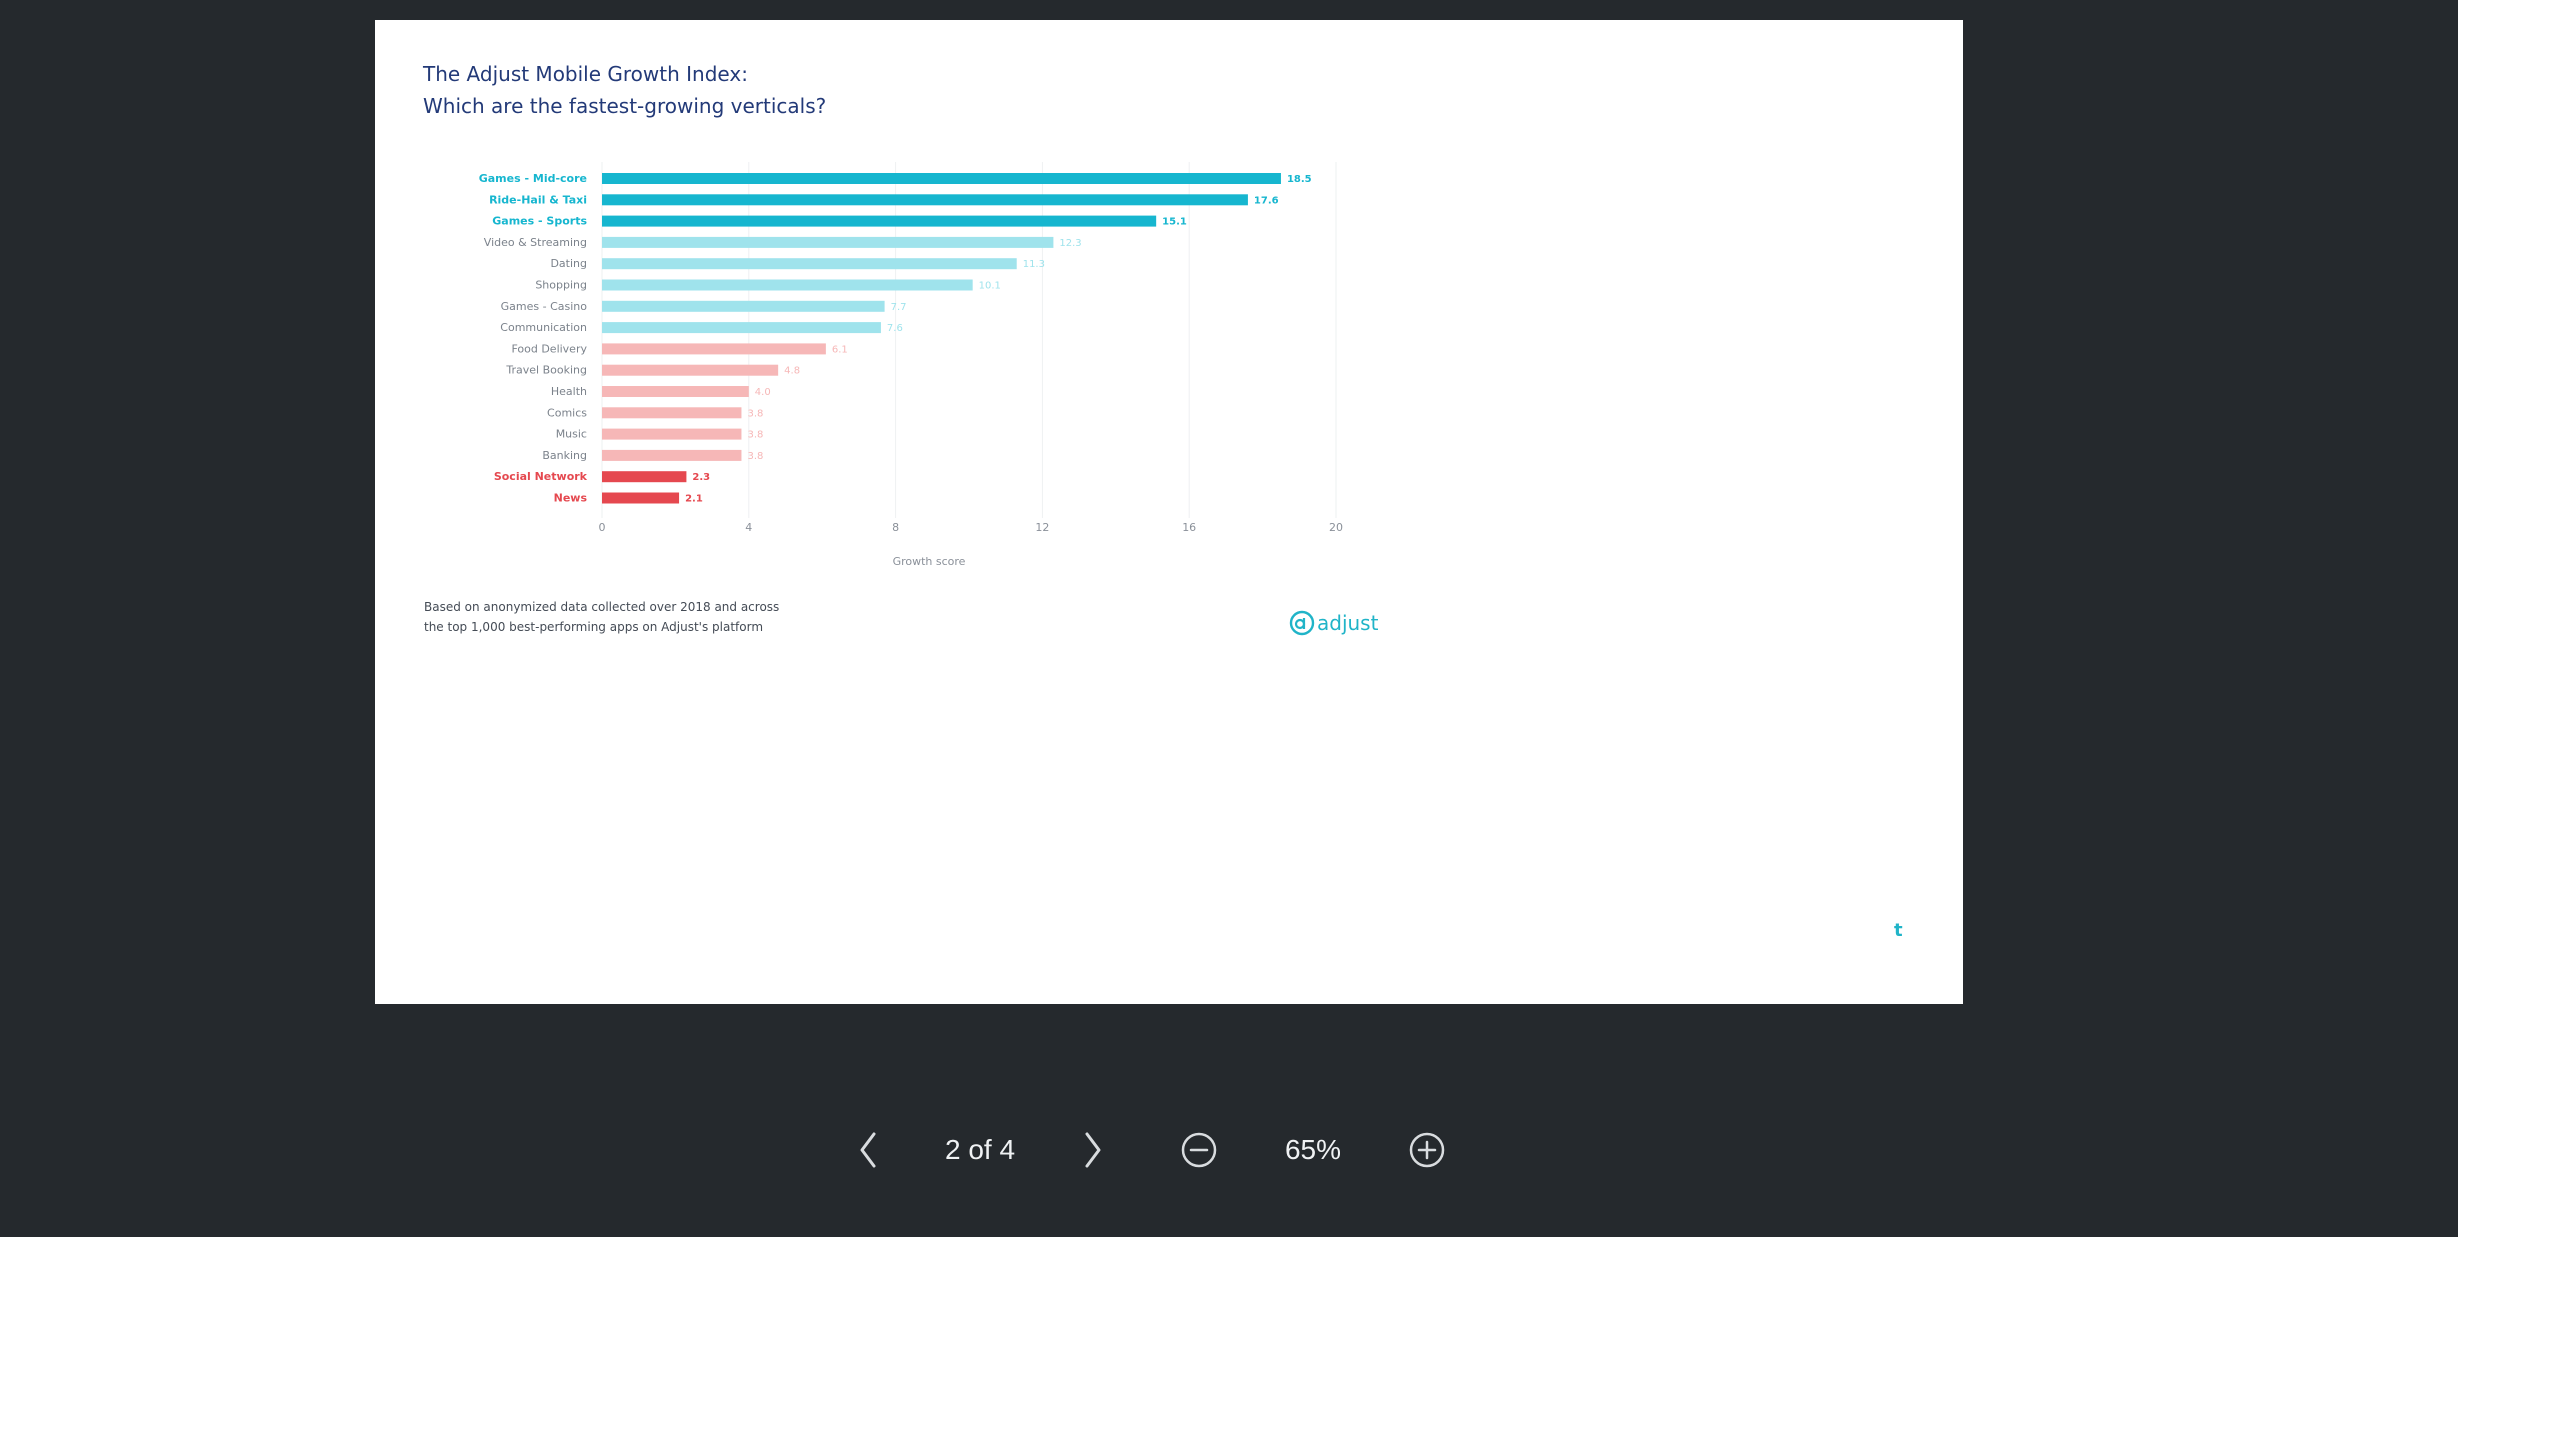 The image size is (2560, 1440). What do you see at coordinates (535, 242) in the screenshot?
I see `category-label: Video & Streaming` at bounding box center [535, 242].